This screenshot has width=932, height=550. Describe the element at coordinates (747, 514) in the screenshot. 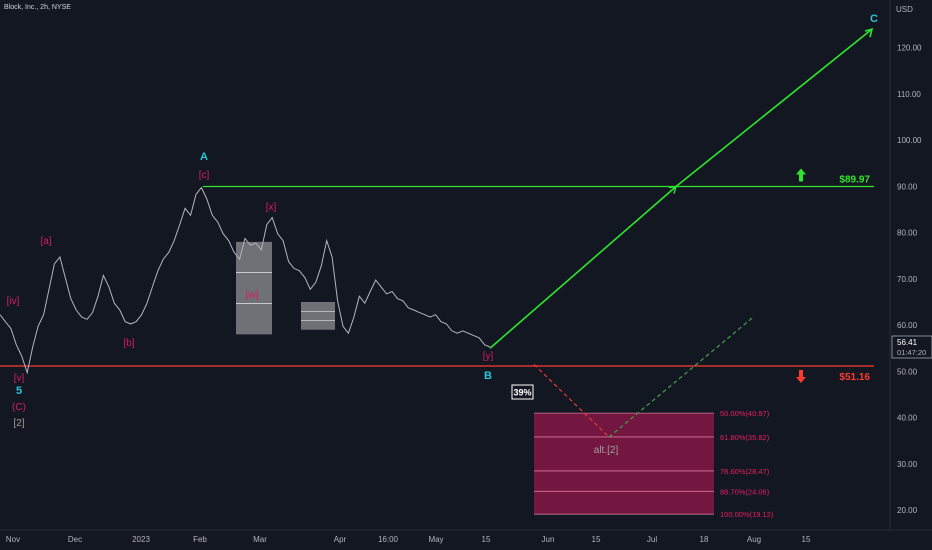

I see `fib-level-label: 100.00%(19.12)` at that location.